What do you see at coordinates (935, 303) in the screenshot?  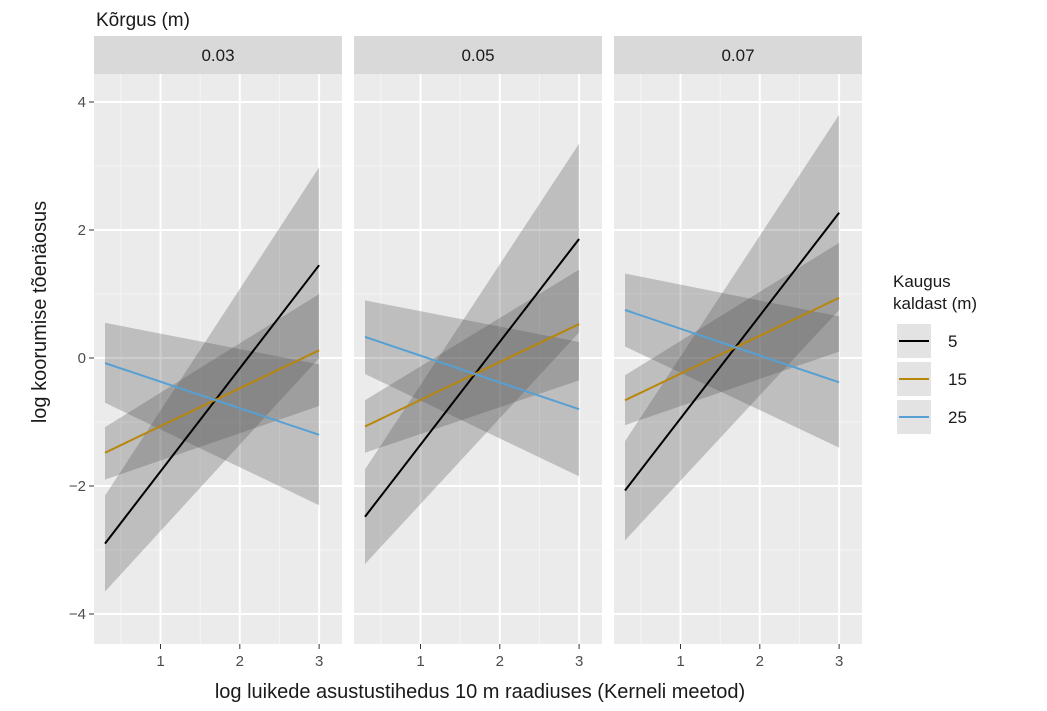 I see `legend-title-line-2: kaldast (m)` at bounding box center [935, 303].